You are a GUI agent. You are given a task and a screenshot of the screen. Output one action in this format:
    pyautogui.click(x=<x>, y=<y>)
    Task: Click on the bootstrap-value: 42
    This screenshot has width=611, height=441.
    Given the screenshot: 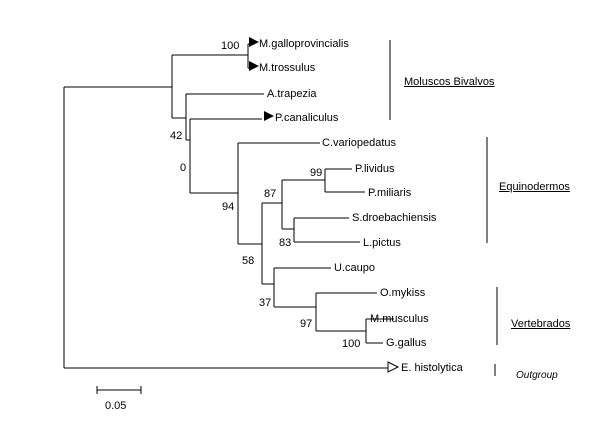 What is the action you would take?
    pyautogui.click(x=176, y=136)
    